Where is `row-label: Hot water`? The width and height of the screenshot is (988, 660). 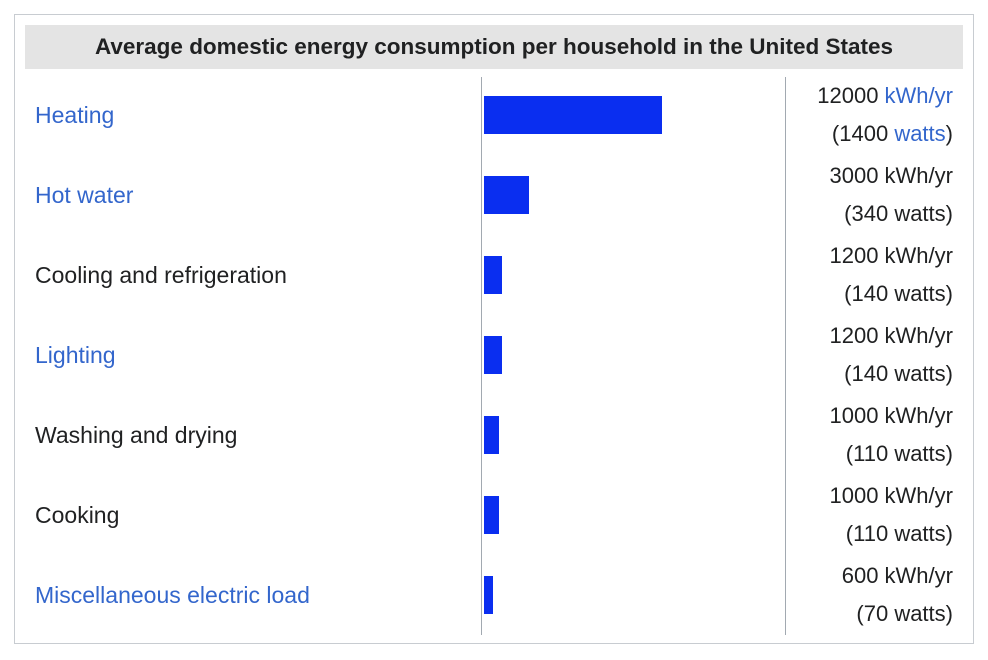 row-label: Hot water is located at coordinates (84, 195).